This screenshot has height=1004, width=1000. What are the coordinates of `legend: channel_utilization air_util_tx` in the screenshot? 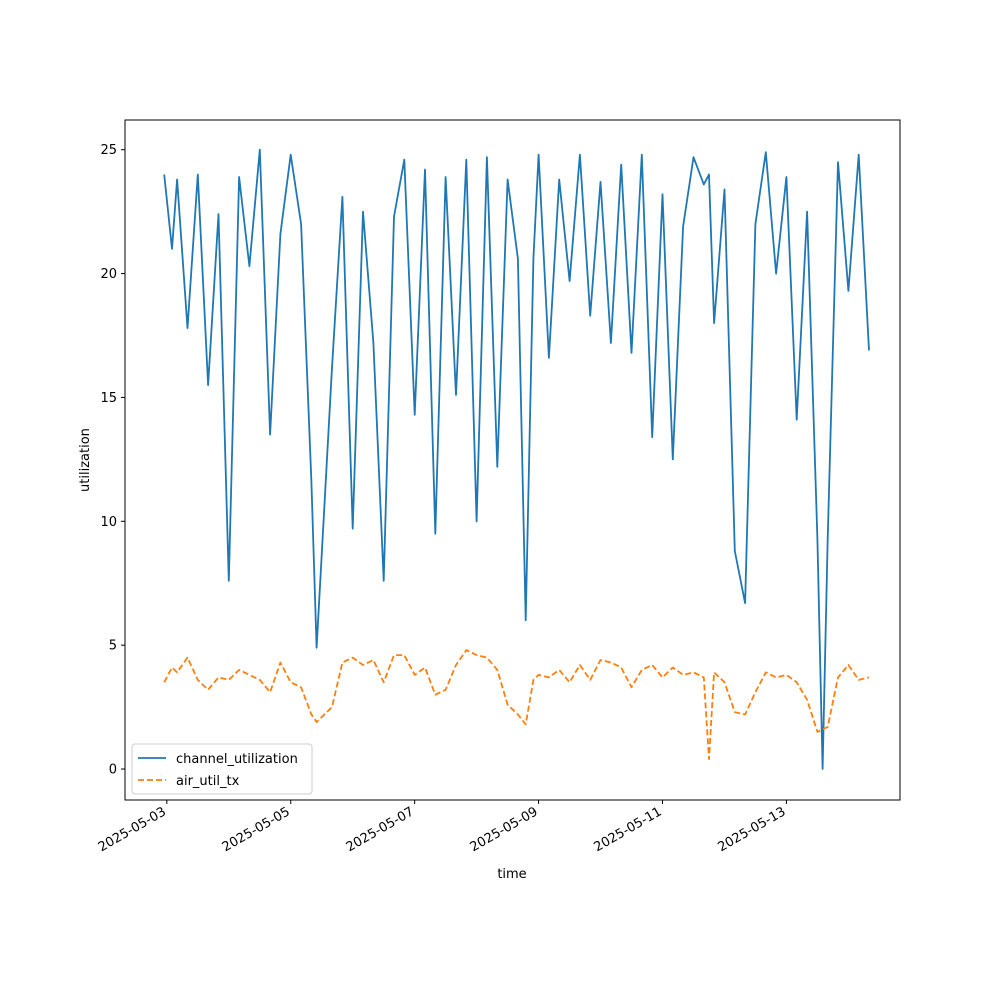 It's located at (222, 769).